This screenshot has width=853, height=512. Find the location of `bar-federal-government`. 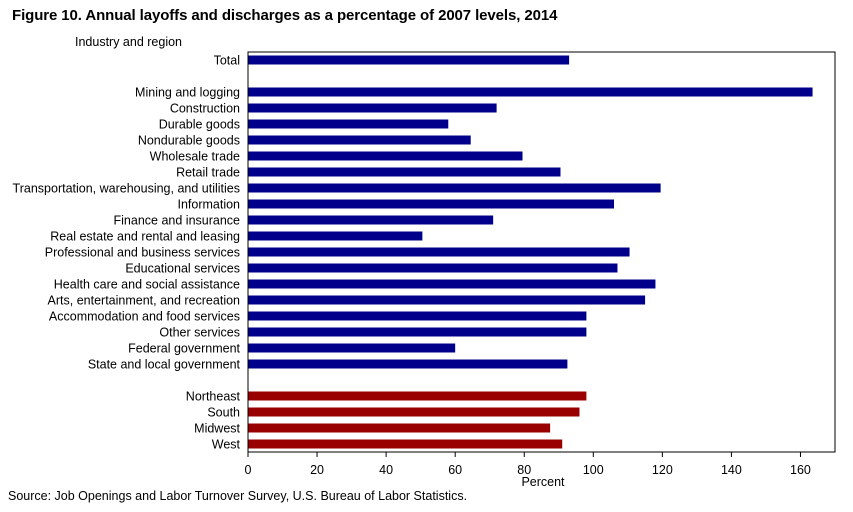

bar-federal-government is located at coordinates (352, 348).